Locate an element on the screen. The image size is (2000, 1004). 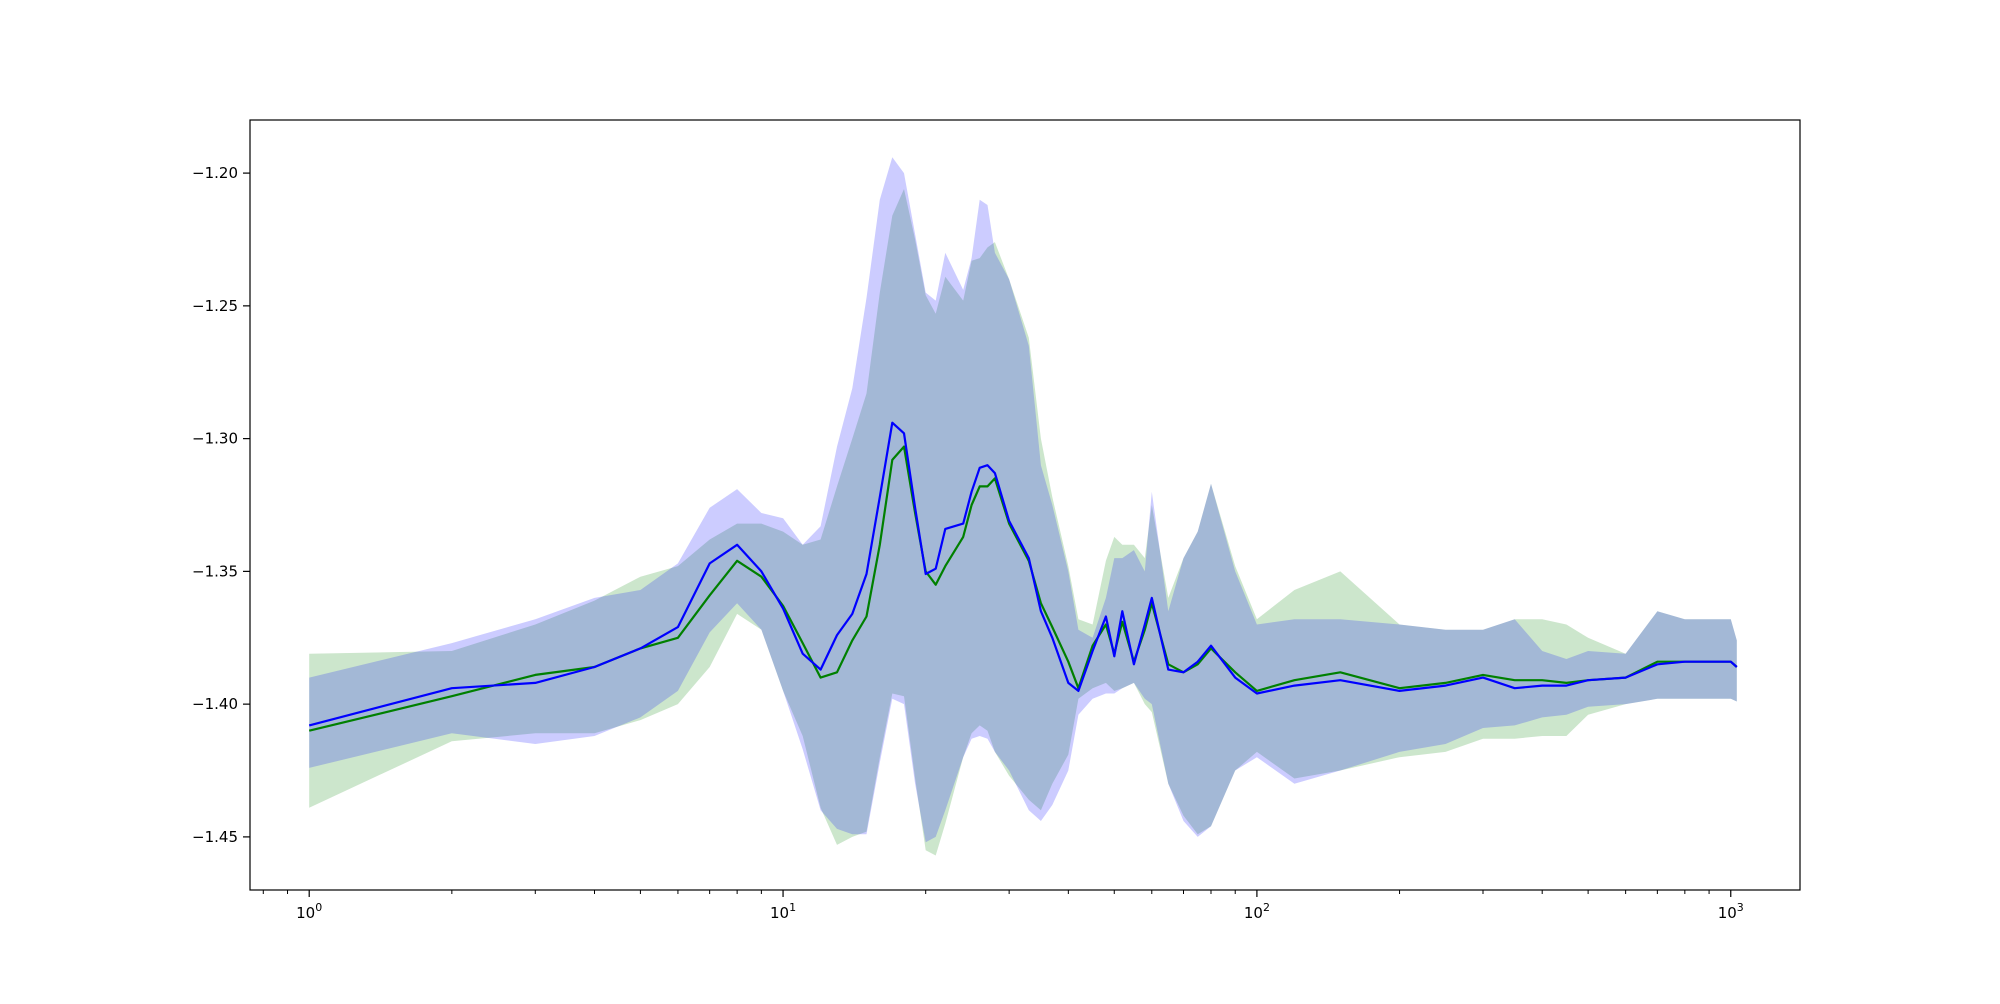
y-tick-label: −1.35 is located at coordinates (215, 571).